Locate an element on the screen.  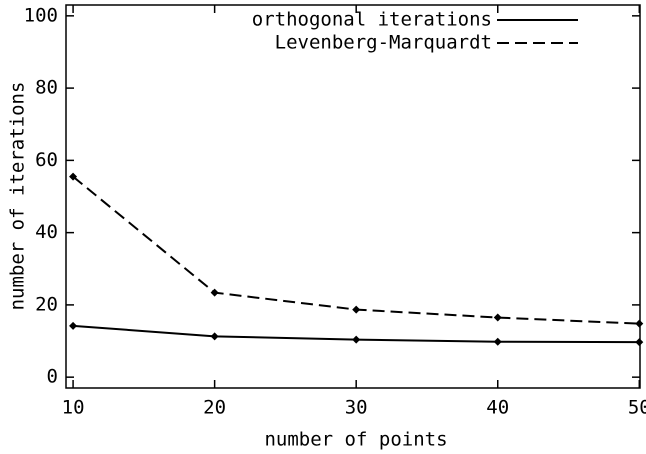
y-tick-label: 40 is located at coordinates (46, 232).